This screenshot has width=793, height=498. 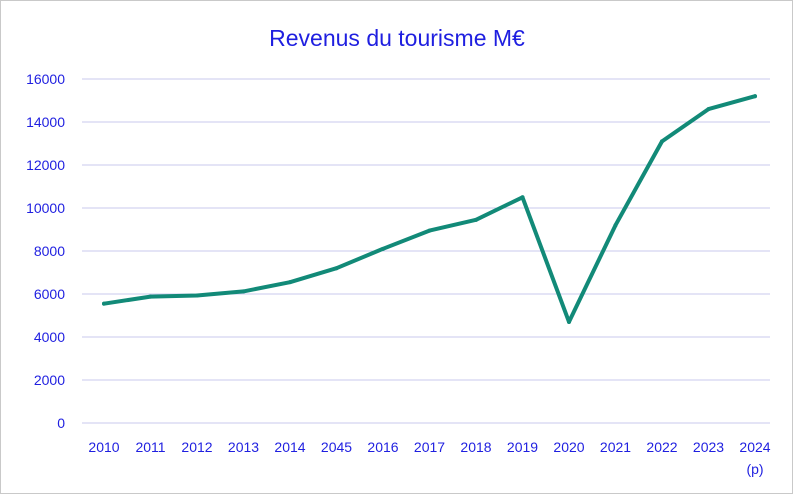 What do you see at coordinates (103, 447) in the screenshot?
I see `x-tick-label: 2010` at bounding box center [103, 447].